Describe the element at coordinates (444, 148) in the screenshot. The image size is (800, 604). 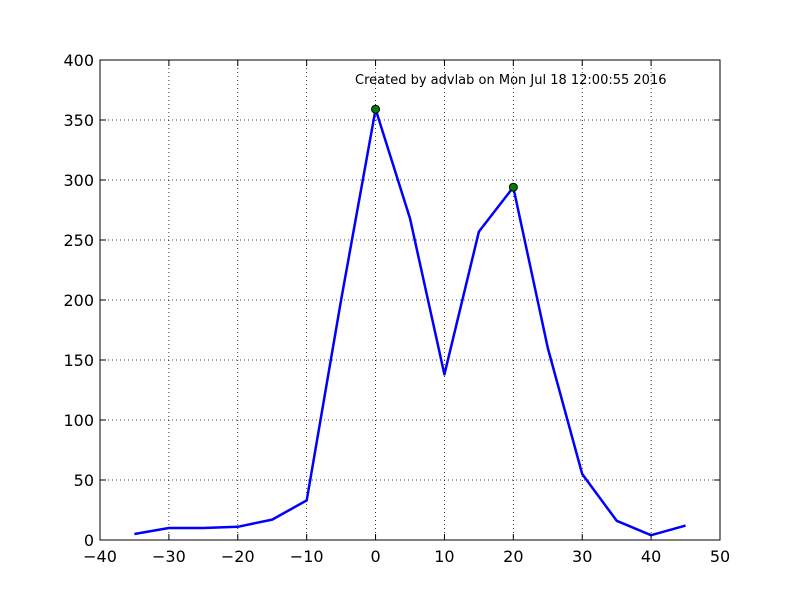
I see `marker-group` at that location.